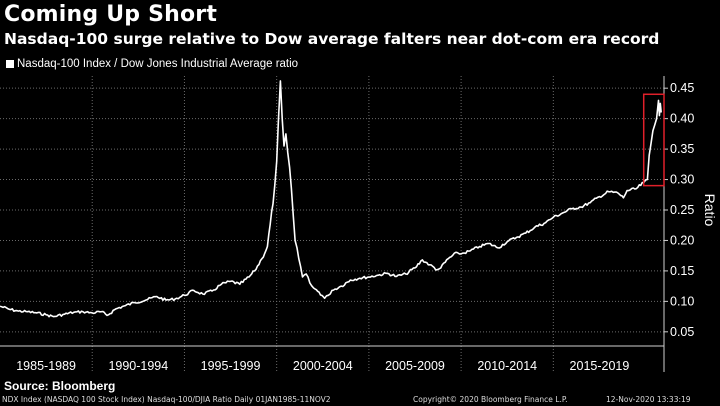 The width and height of the screenshot is (720, 406). Describe the element at coordinates (682, 332) in the screenshot. I see `y-tick-label: 0.05` at that location.